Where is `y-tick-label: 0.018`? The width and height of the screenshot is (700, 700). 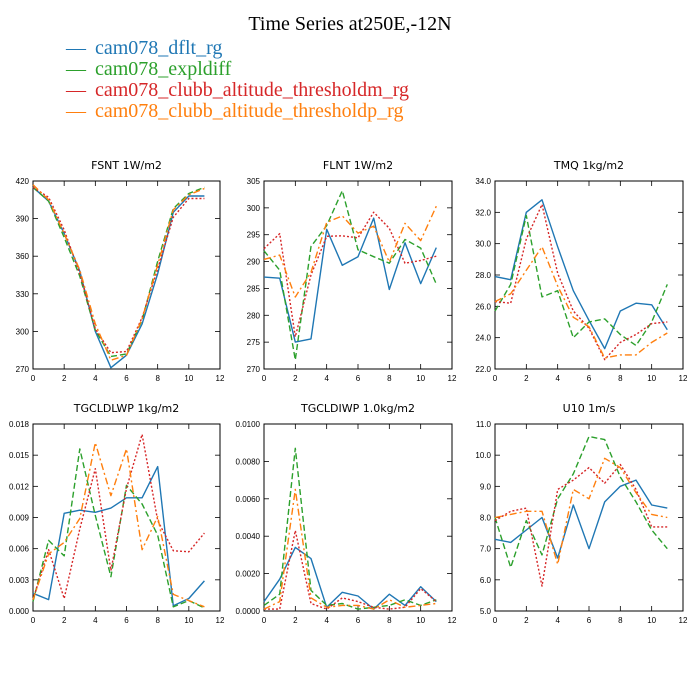 y-tick-label: 0.018 is located at coordinates (19, 424).